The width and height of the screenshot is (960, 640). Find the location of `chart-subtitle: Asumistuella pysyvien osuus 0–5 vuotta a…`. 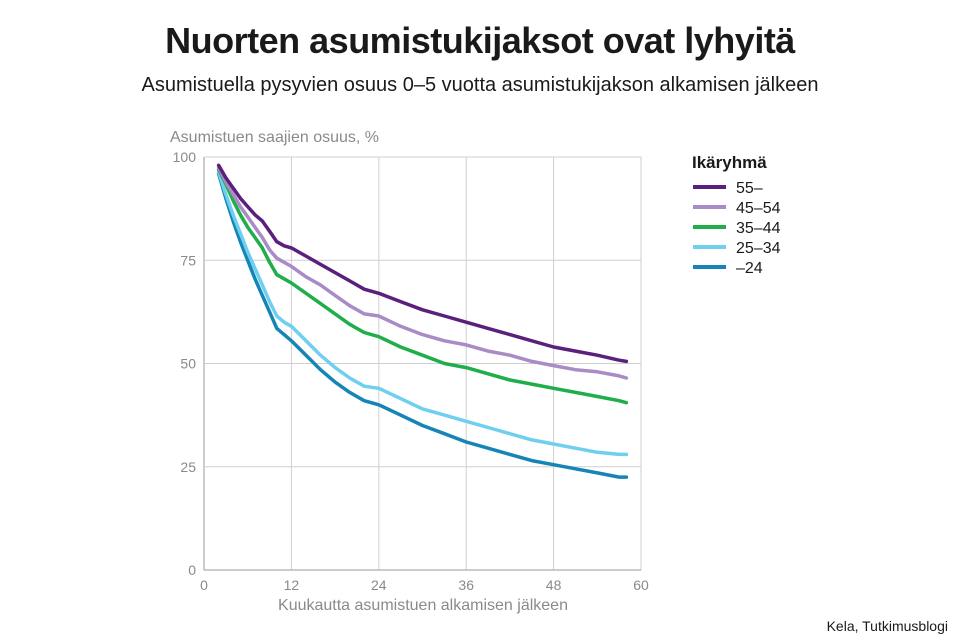

chart-subtitle: Asumistuella pysyvien osuus 0–5 vuotta a… is located at coordinates (480, 85).